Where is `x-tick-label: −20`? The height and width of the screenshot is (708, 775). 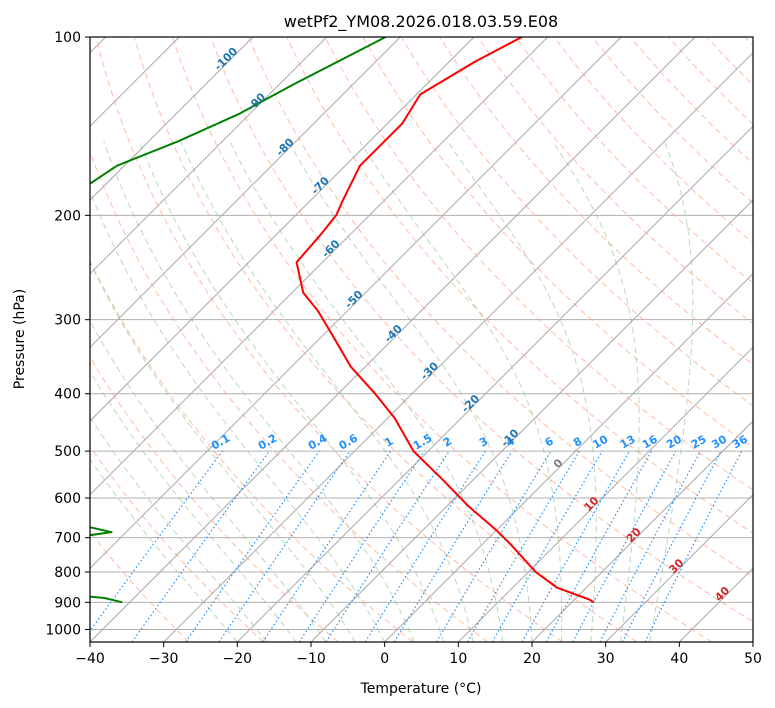
x-tick-label: −20 is located at coordinates (238, 659).